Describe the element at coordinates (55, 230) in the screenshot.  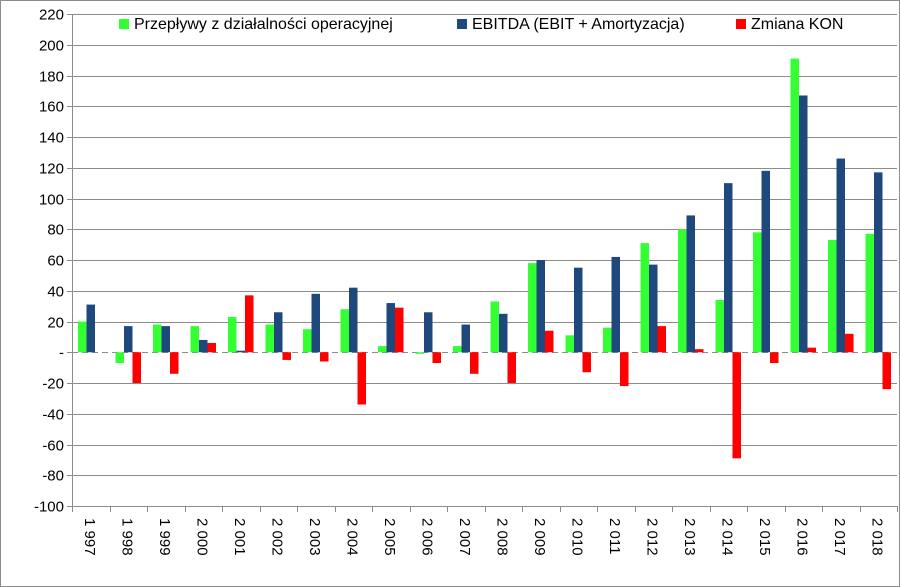
I see `y-tick-label: 80` at that location.